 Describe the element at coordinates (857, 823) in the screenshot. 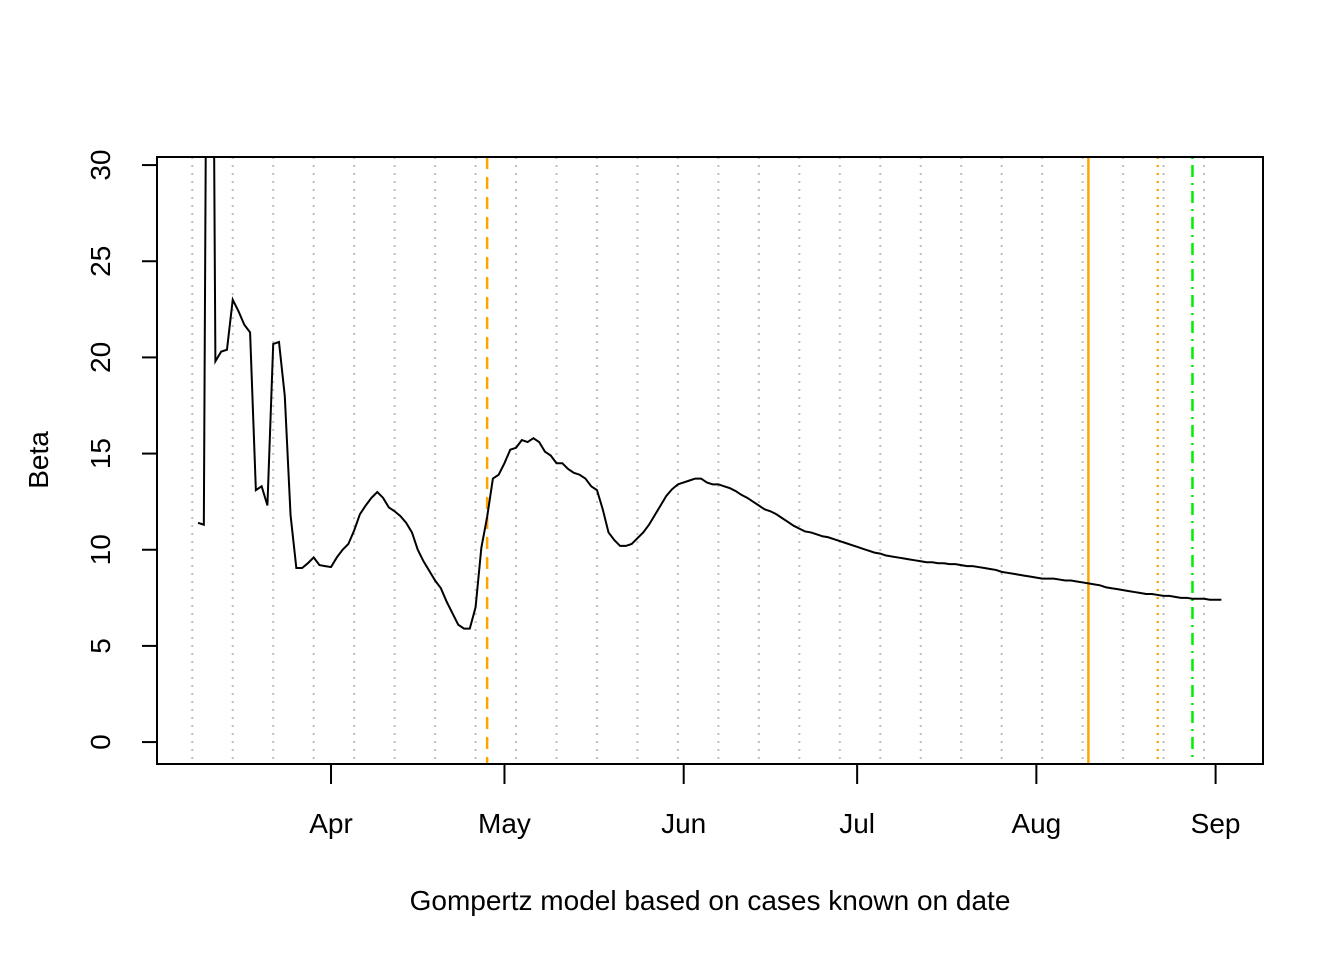

I see `x-tick-label: Jul` at that location.